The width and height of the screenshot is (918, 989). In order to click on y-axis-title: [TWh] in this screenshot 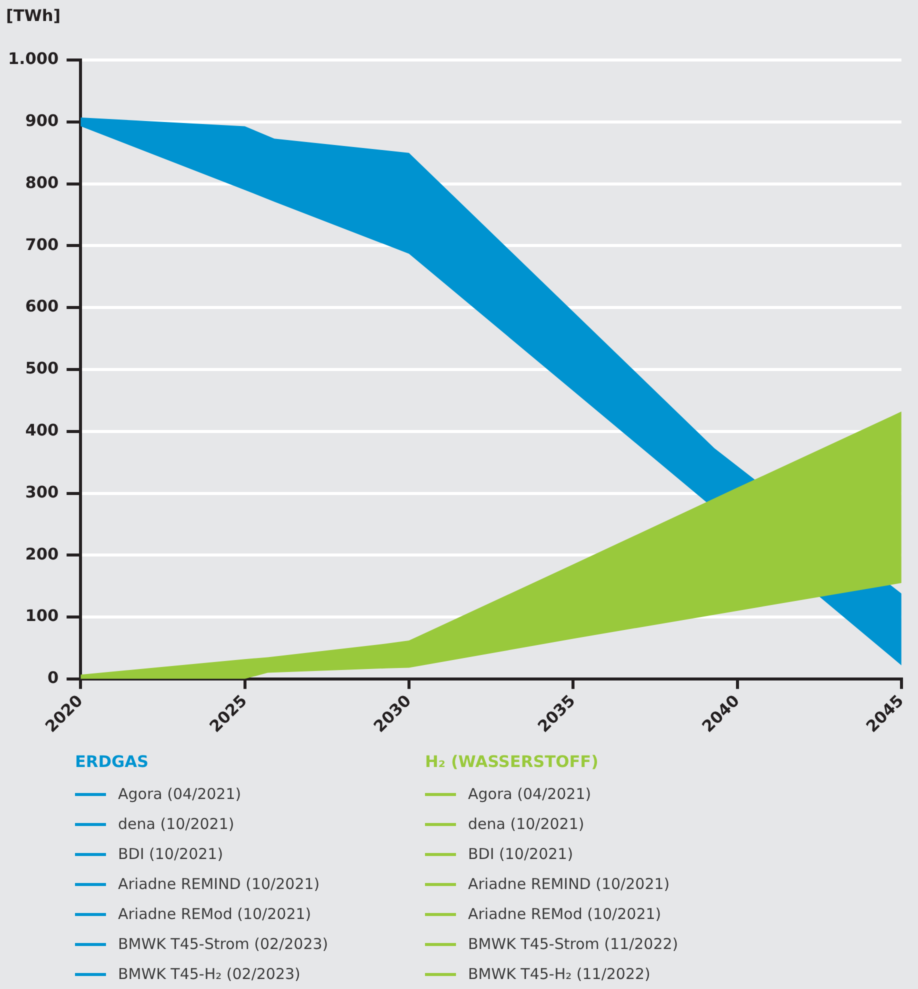, I will do `click(33, 15)`.